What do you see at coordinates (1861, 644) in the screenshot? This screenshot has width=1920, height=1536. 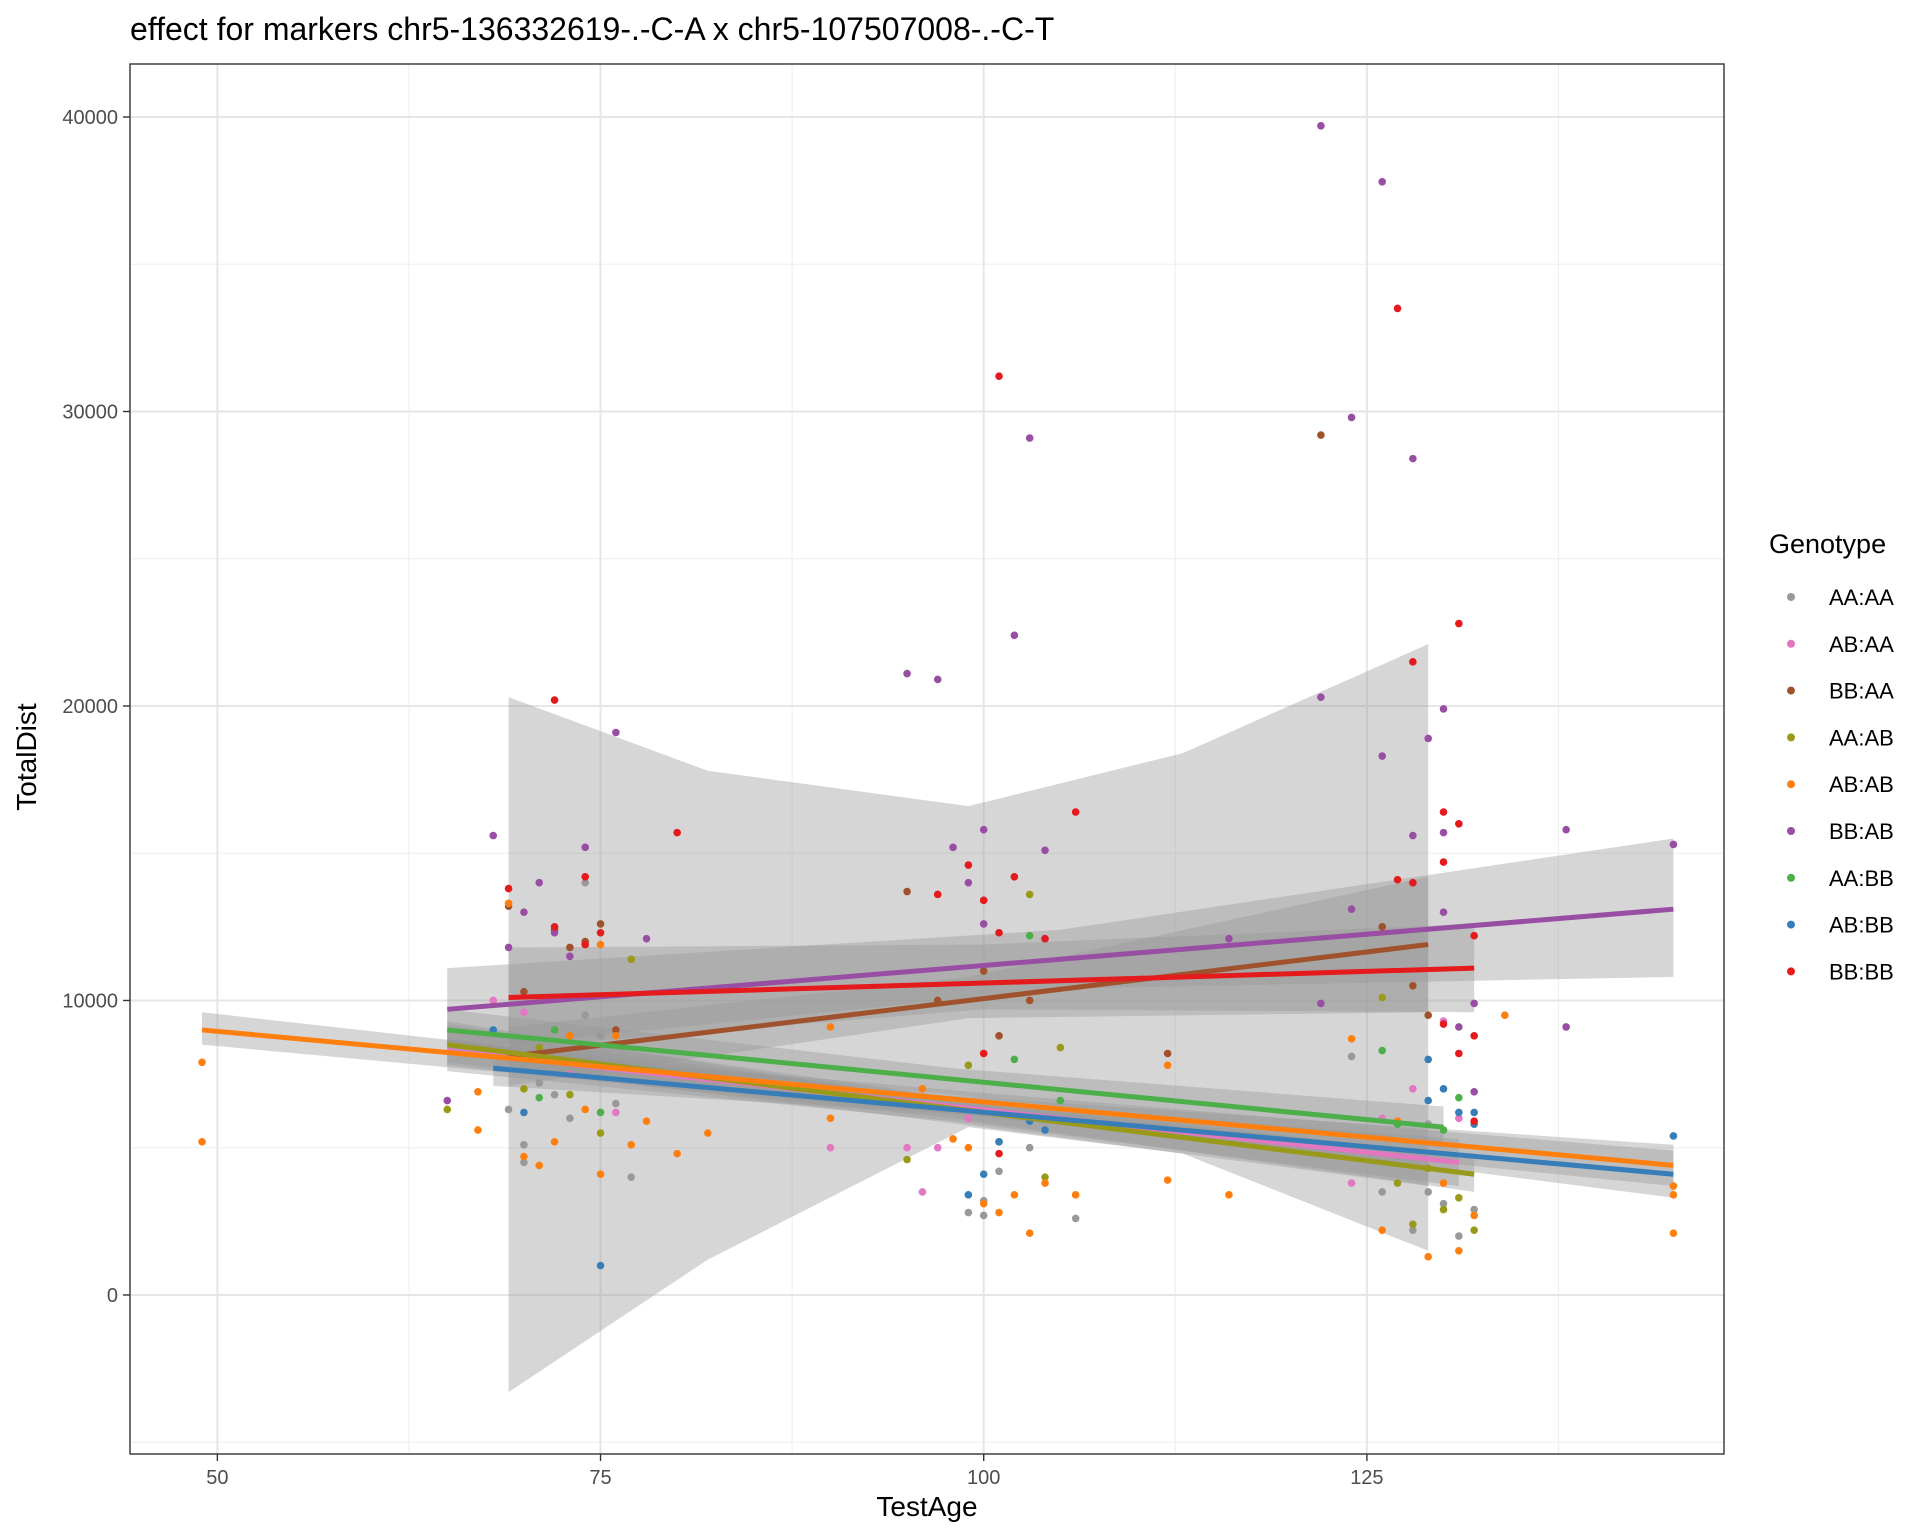 I see `legend-label: AB:AA` at bounding box center [1861, 644].